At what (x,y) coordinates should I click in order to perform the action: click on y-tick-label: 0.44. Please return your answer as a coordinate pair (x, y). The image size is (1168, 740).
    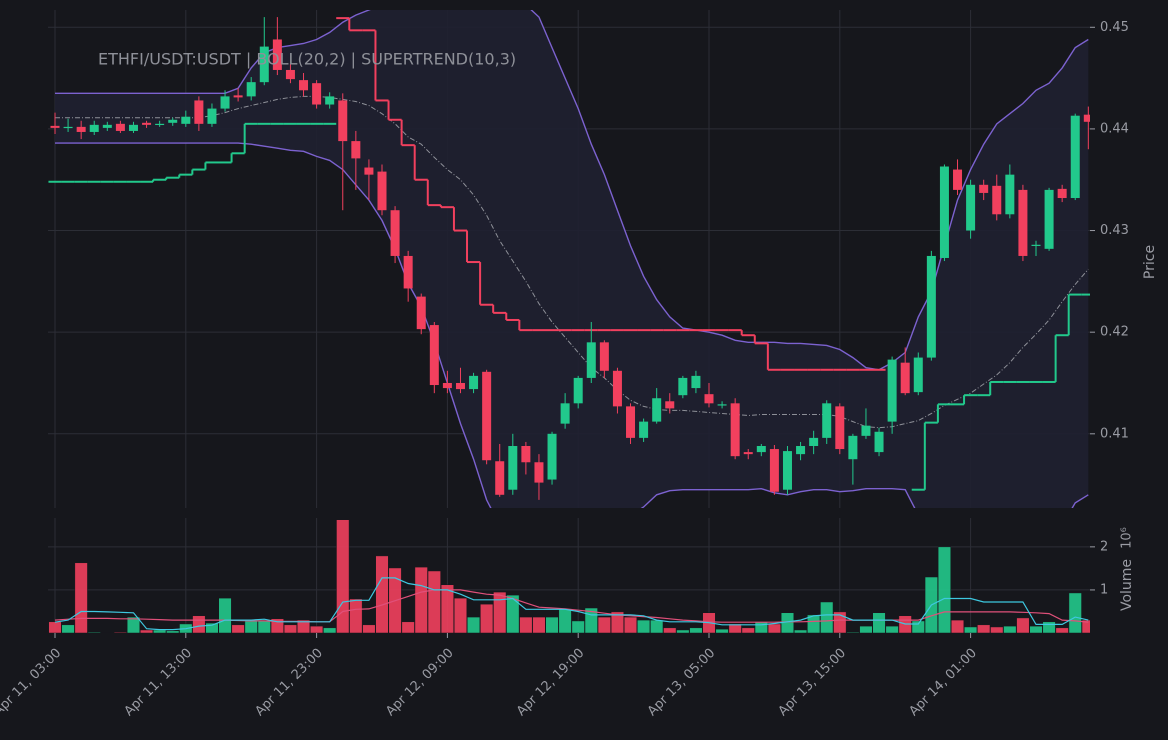
    Looking at the image, I should click on (1114, 128).